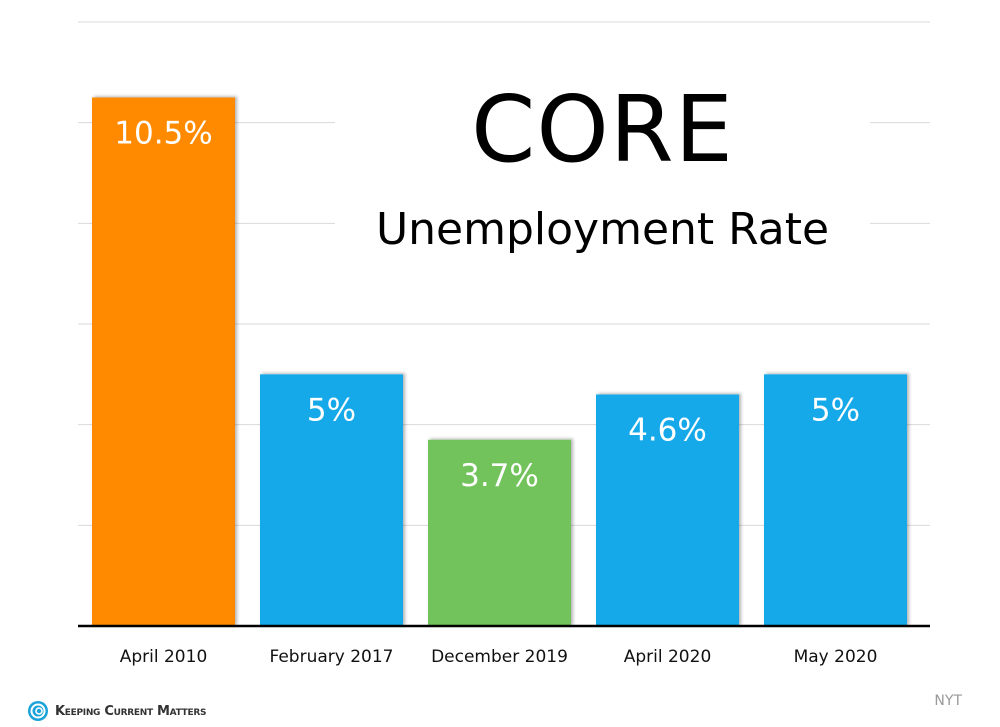  What do you see at coordinates (164, 657) in the screenshot?
I see `category-label: April 2010` at bounding box center [164, 657].